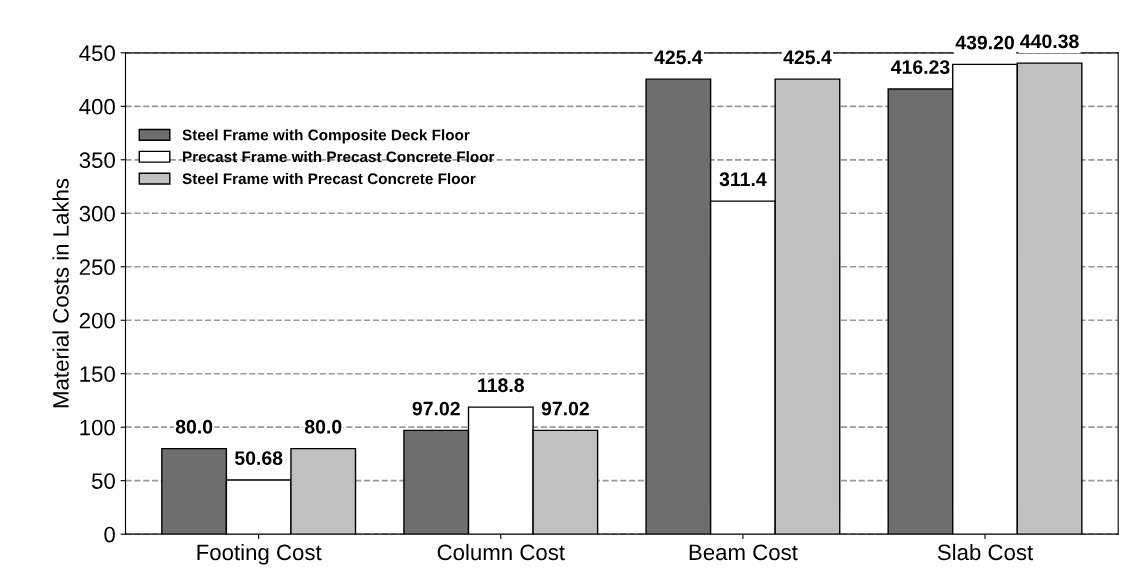 The image size is (1141, 587). What do you see at coordinates (329, 178) in the screenshot?
I see `legend-label: Steel Frame with Precast Concrete Floor` at bounding box center [329, 178].